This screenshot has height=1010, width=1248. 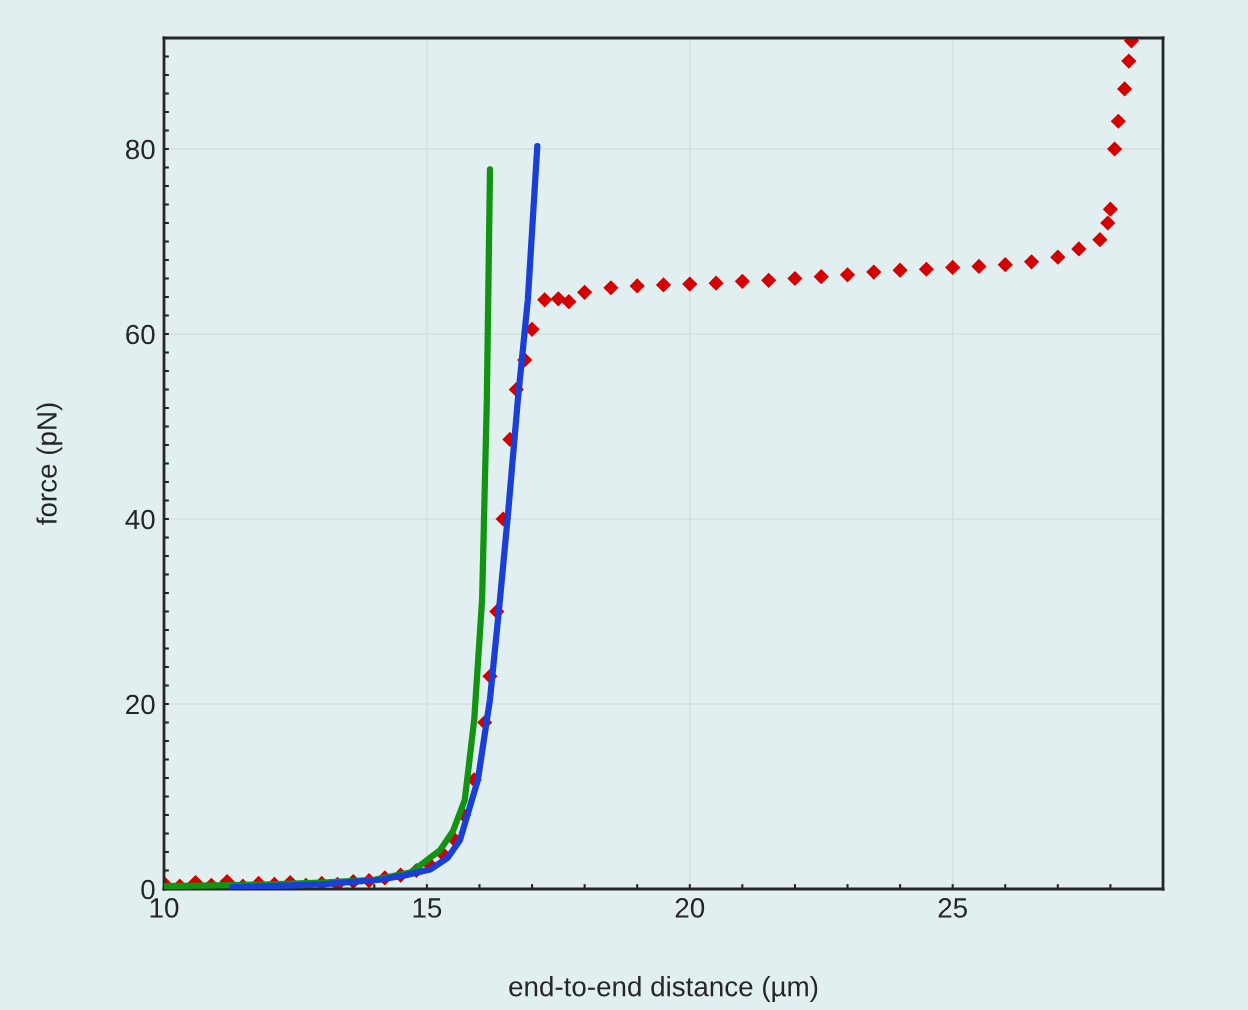 I want to click on y-tick-label: 20, so click(x=140, y=704).